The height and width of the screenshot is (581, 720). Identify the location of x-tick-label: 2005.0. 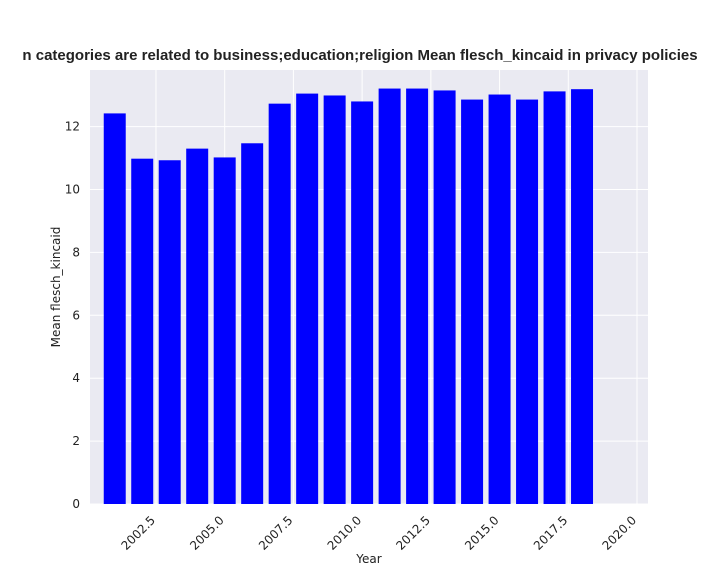
(207, 533).